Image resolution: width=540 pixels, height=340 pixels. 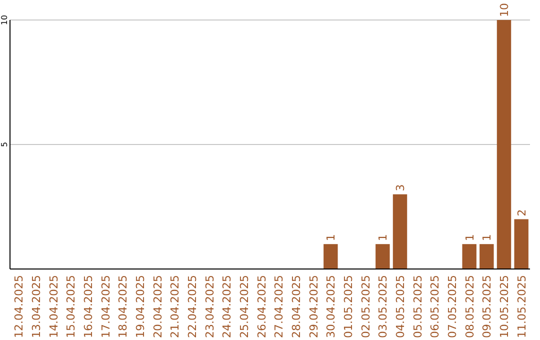 I want to click on x-tick-label: 04.05.2025, so click(x=400, y=306).